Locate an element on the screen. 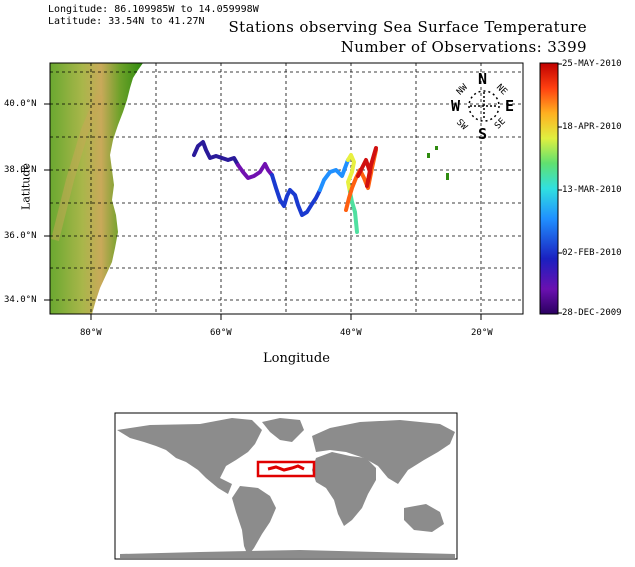  inset-land is located at coordinates (286, 488).